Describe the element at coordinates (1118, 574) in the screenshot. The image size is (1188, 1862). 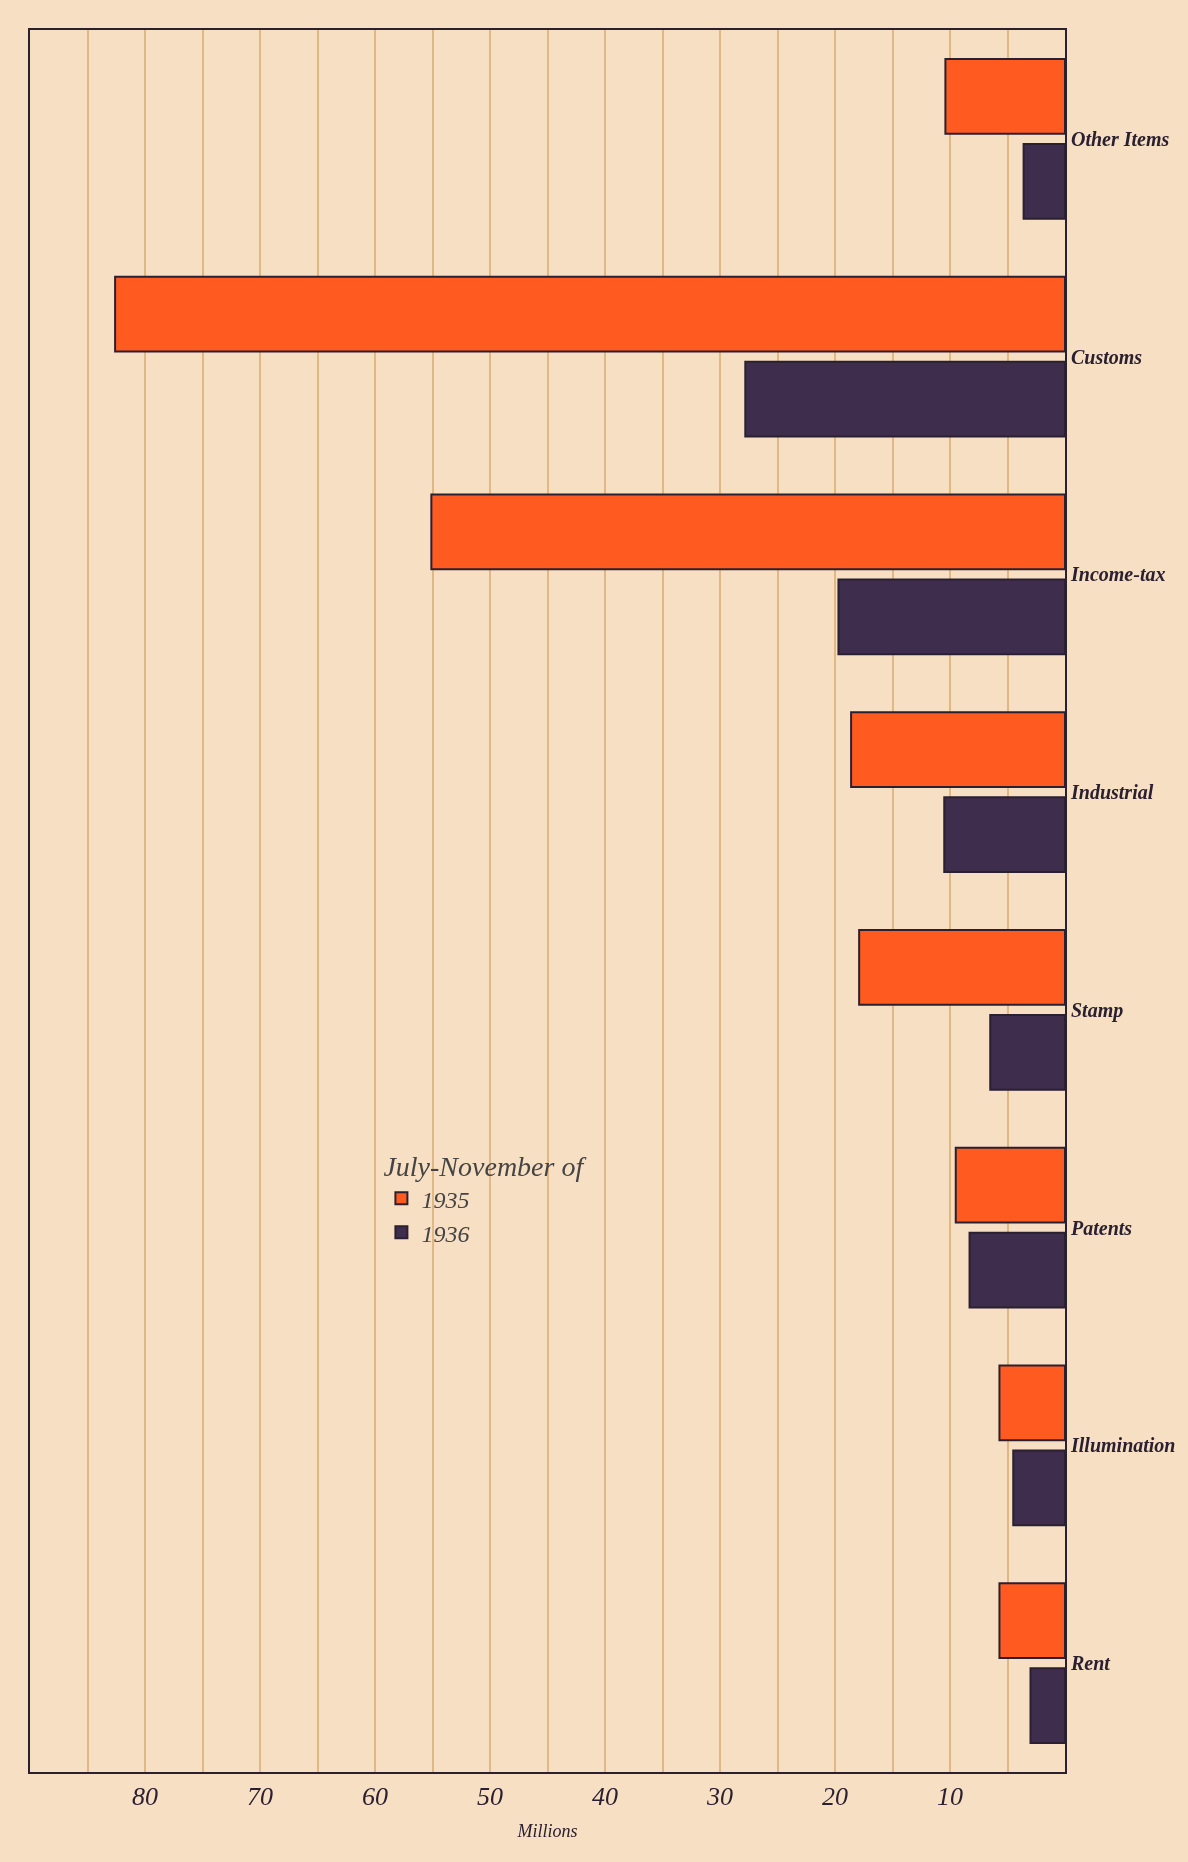
I see `y-tick-label: Income-tax` at that location.